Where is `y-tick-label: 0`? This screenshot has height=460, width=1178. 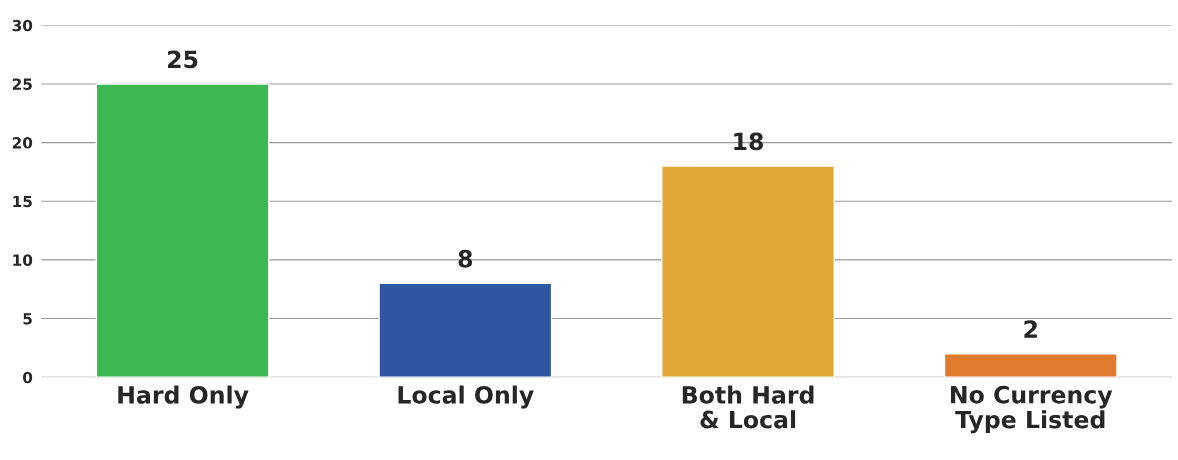 y-tick-label: 0 is located at coordinates (28, 377).